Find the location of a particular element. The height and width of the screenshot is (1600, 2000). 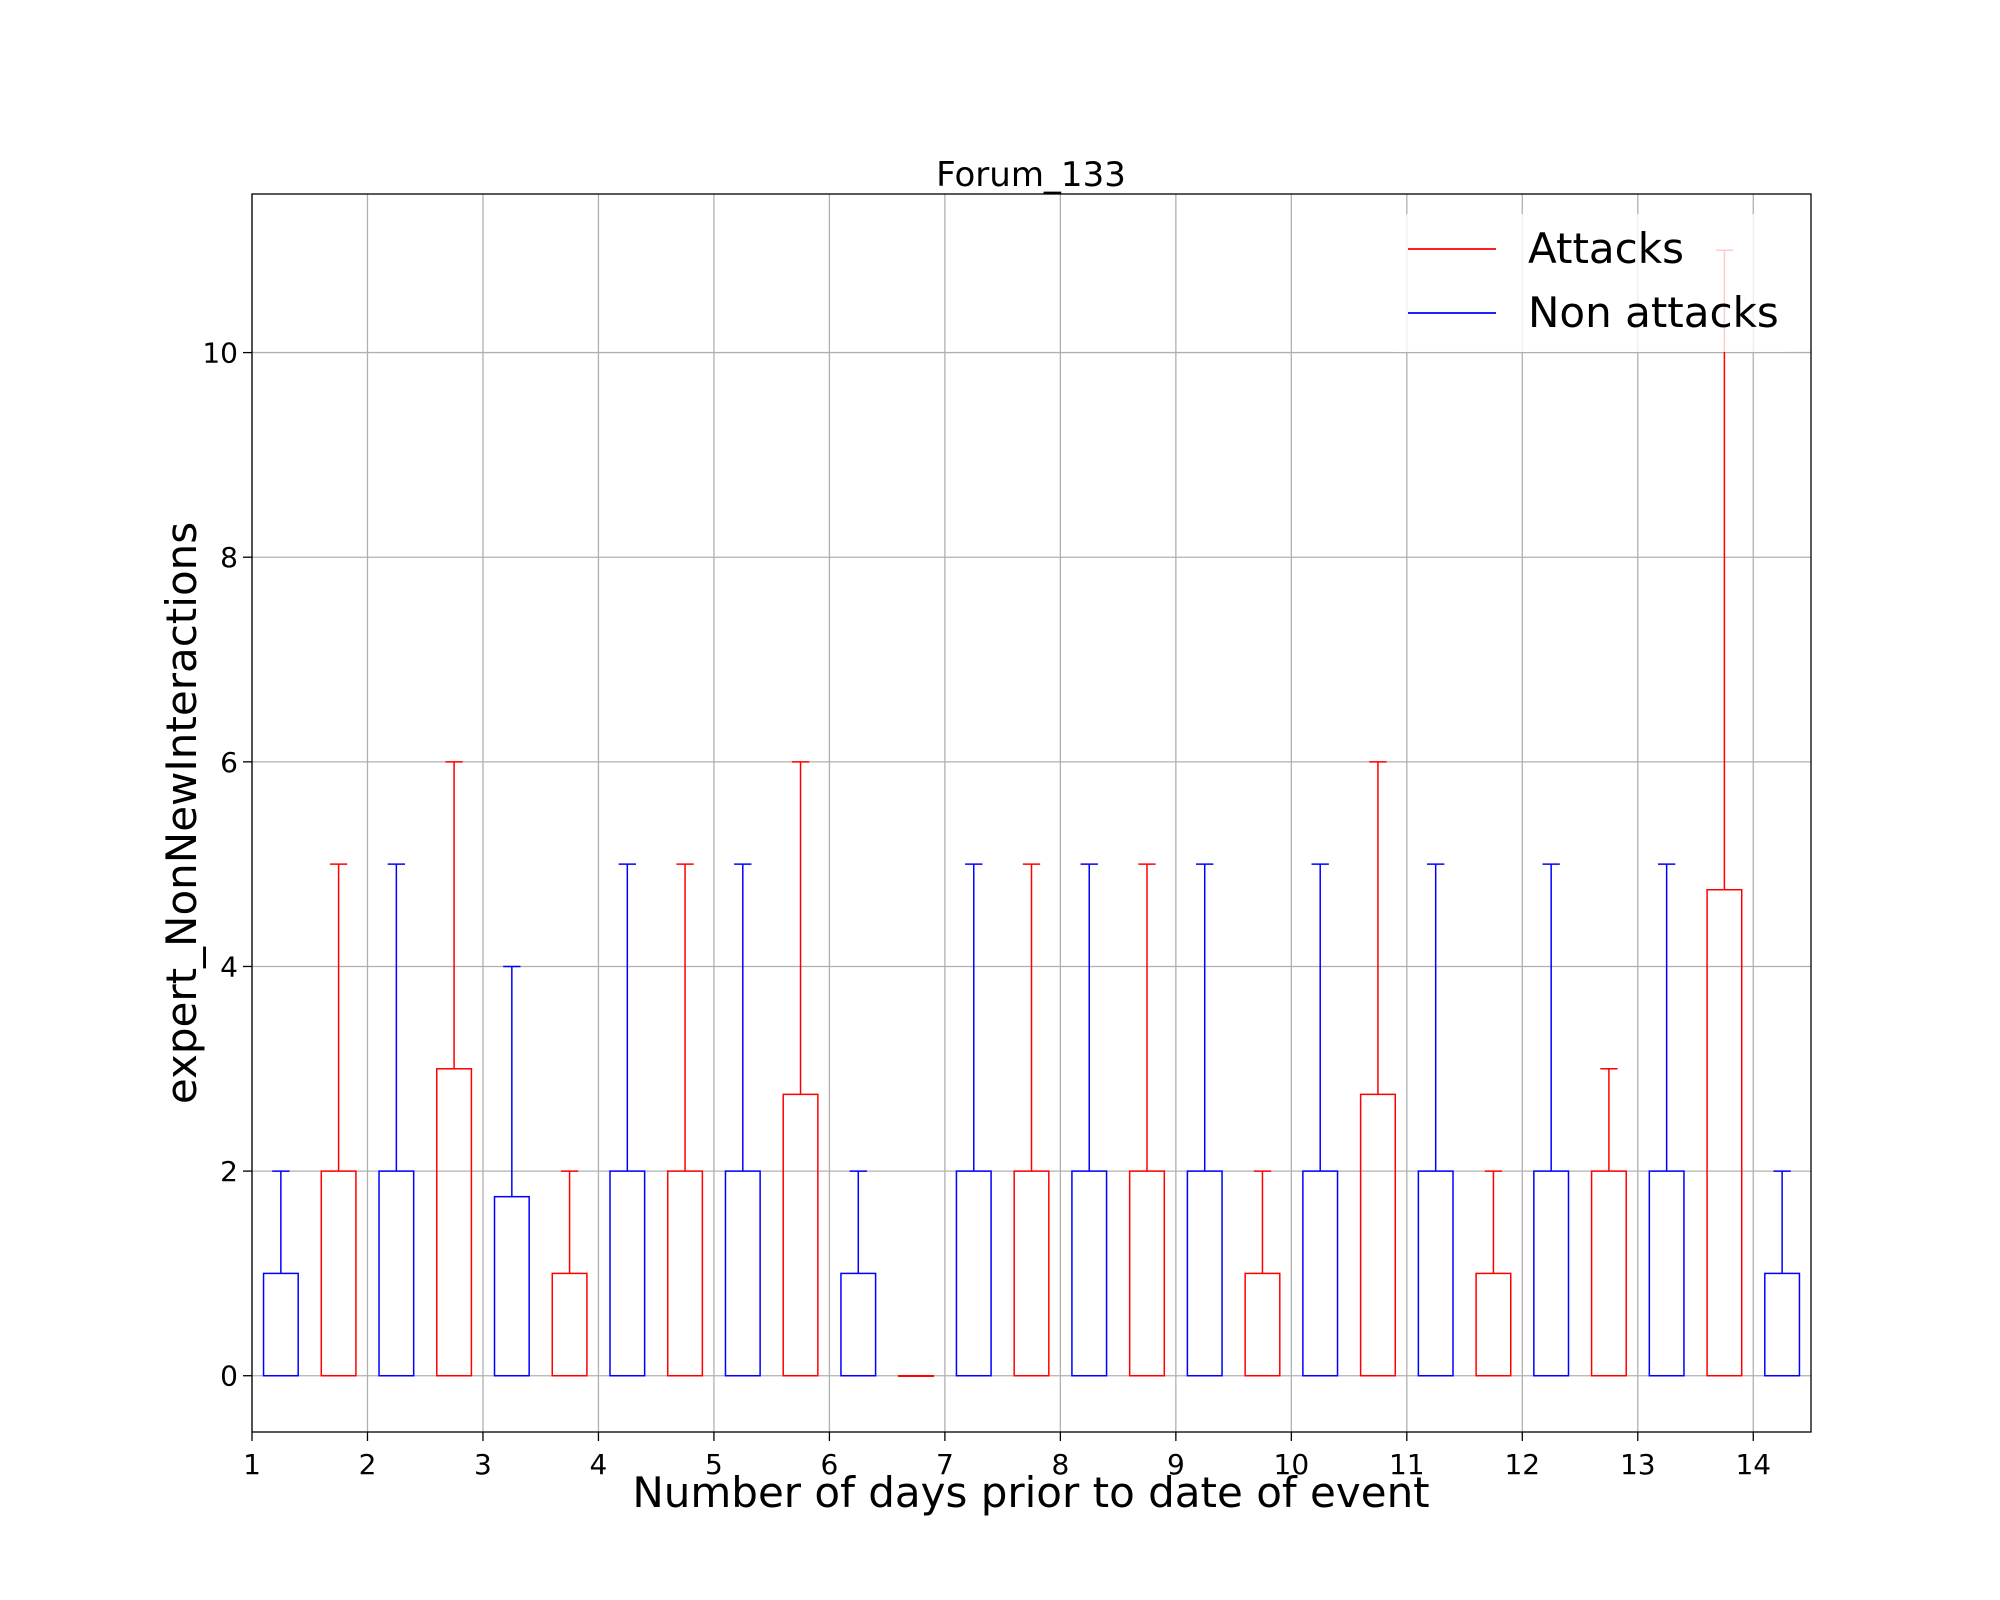

x-tick-label: 14 is located at coordinates (1753, 1464).